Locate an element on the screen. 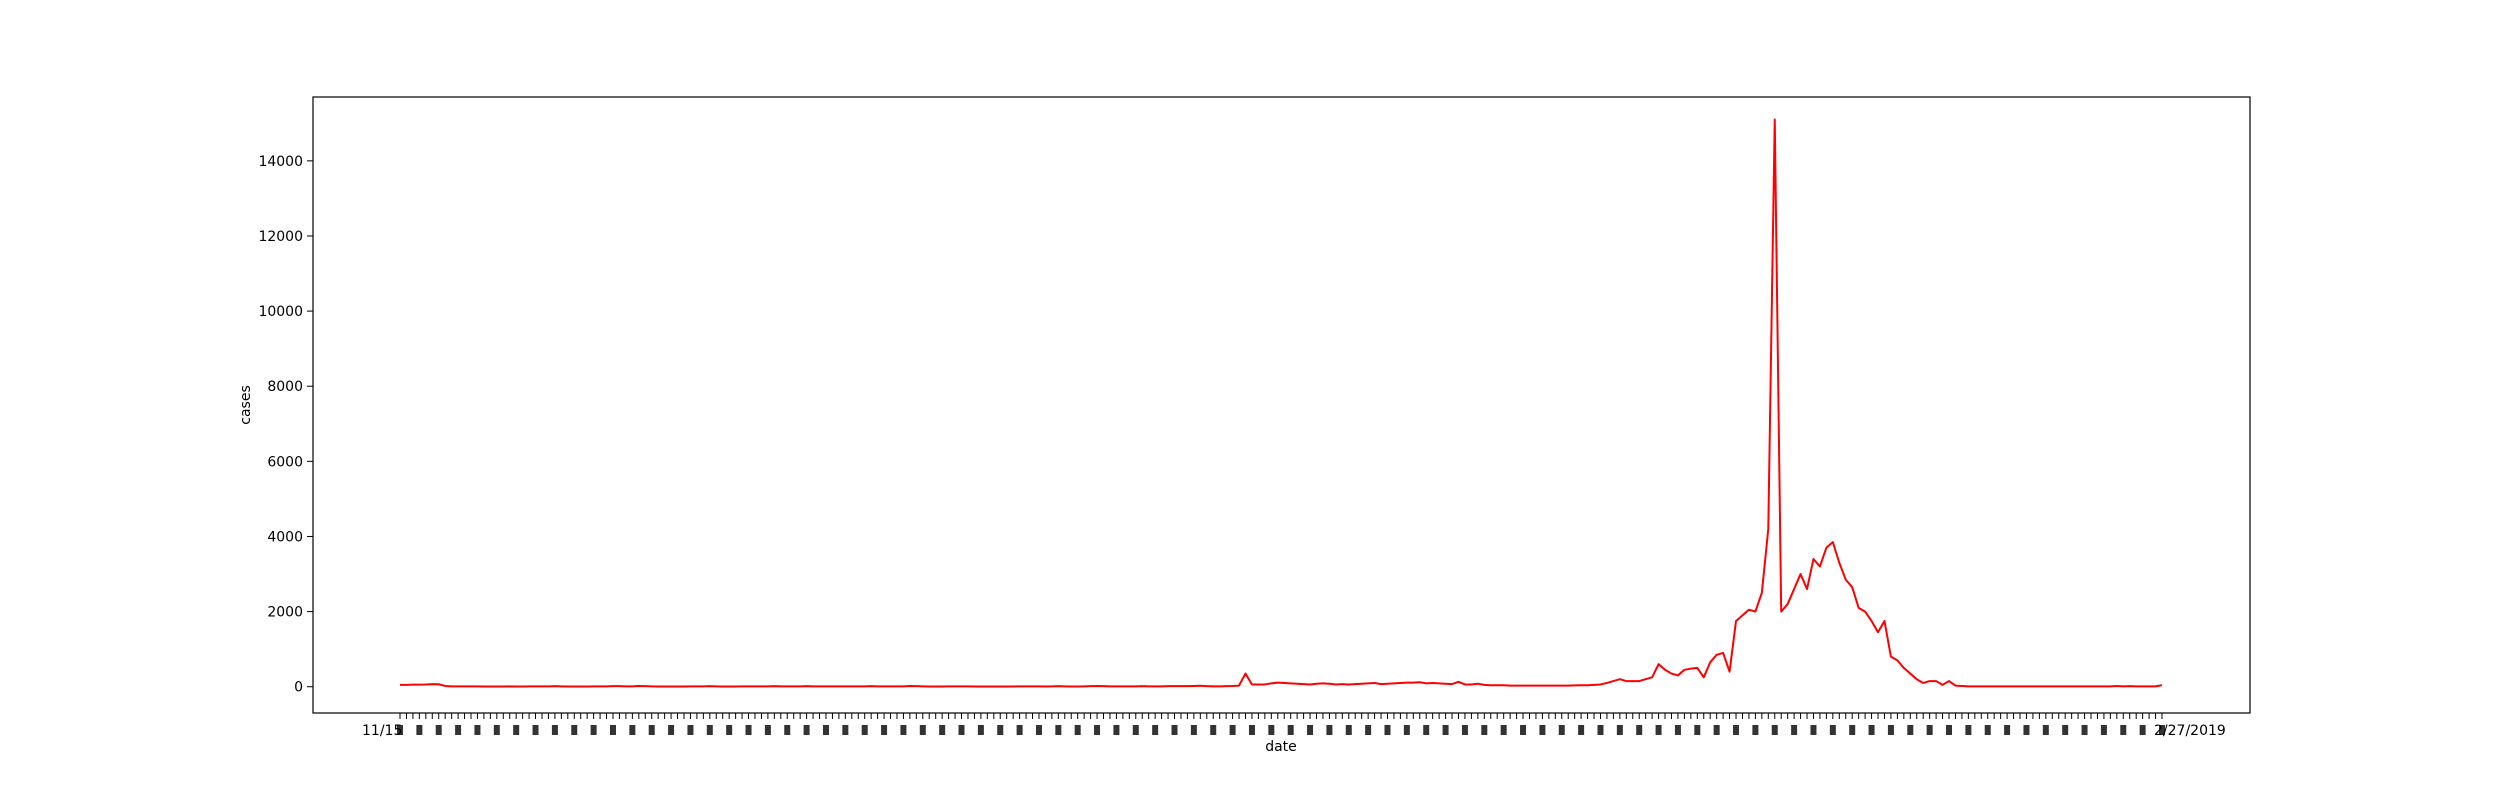 This screenshot has height=800, width=2500. x-tick-label-last: 2/27/2019 is located at coordinates (2190, 731).